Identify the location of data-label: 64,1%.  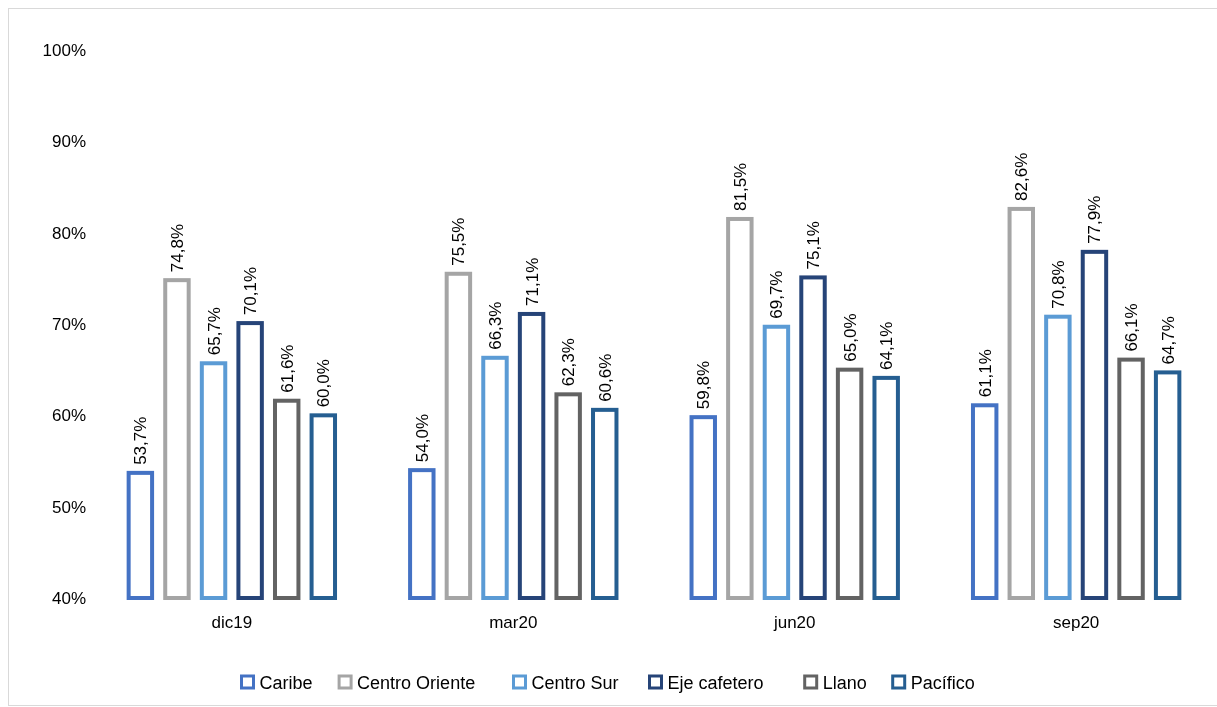
(887, 345).